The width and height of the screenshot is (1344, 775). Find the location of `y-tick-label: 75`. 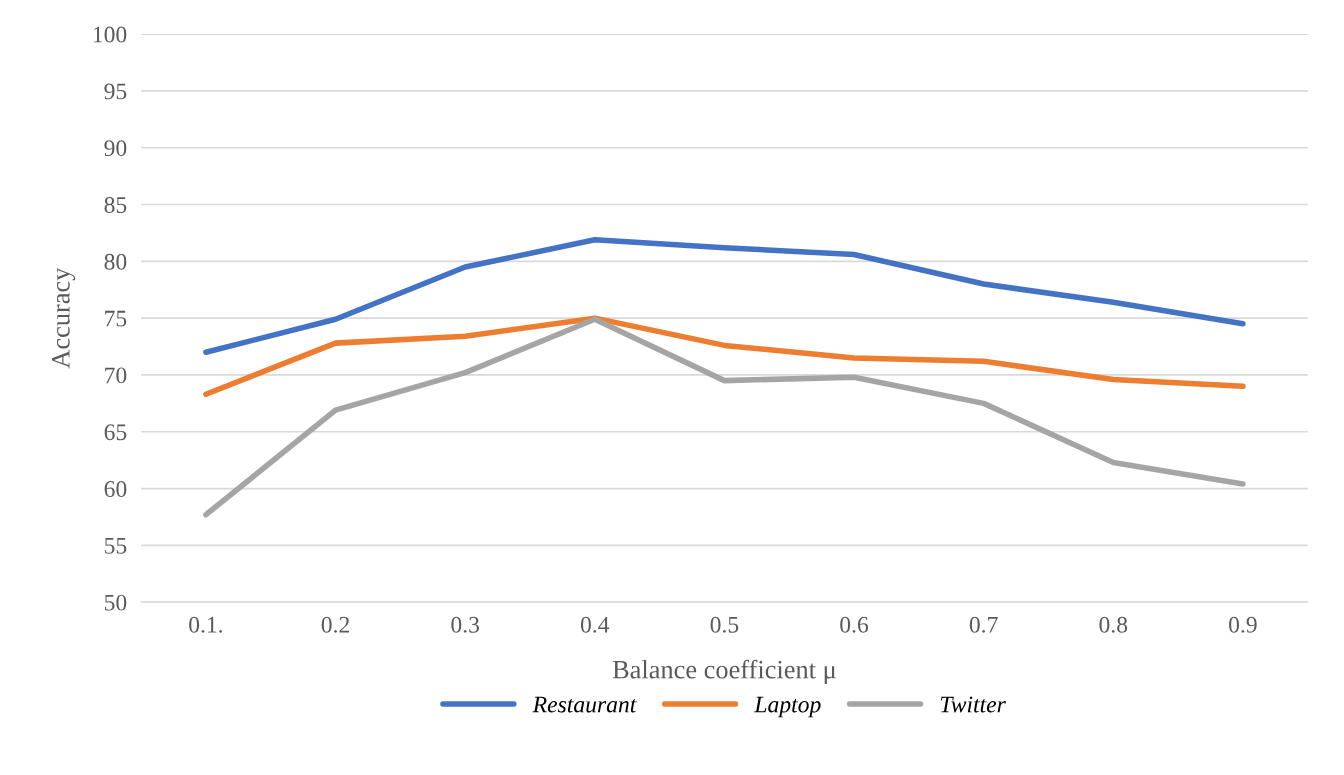

y-tick-label: 75 is located at coordinates (116, 318).